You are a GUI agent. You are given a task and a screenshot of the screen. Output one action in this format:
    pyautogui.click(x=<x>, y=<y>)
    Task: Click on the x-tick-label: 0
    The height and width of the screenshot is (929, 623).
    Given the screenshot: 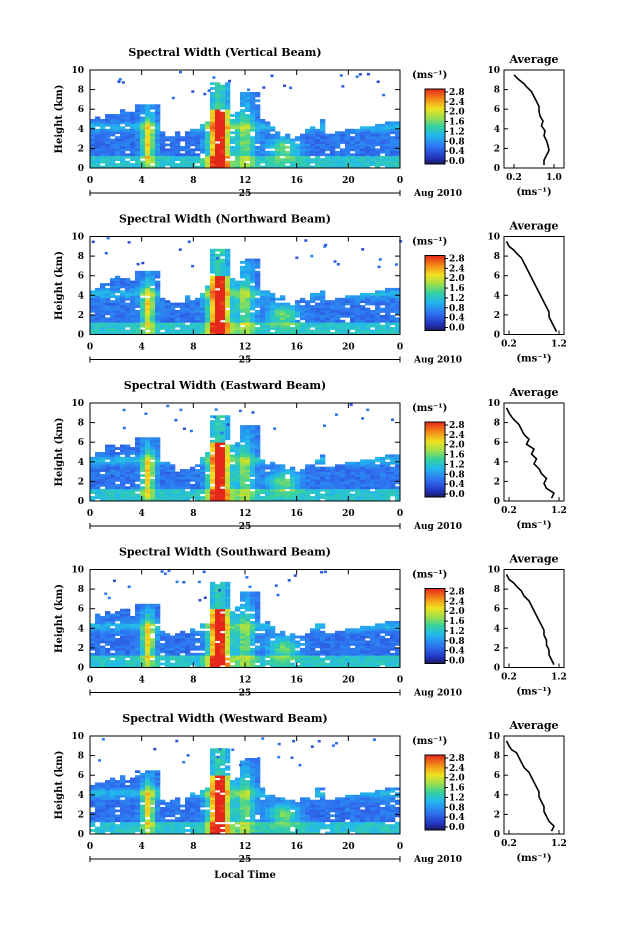 What is the action you would take?
    pyautogui.click(x=90, y=181)
    